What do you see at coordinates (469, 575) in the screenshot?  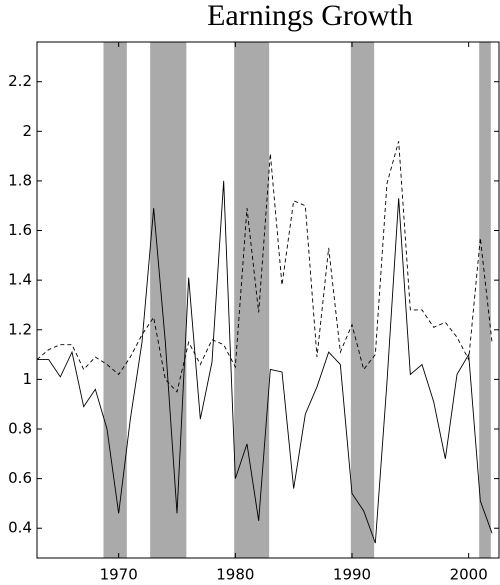 I see `x-tick-label: 2000` at bounding box center [469, 575].